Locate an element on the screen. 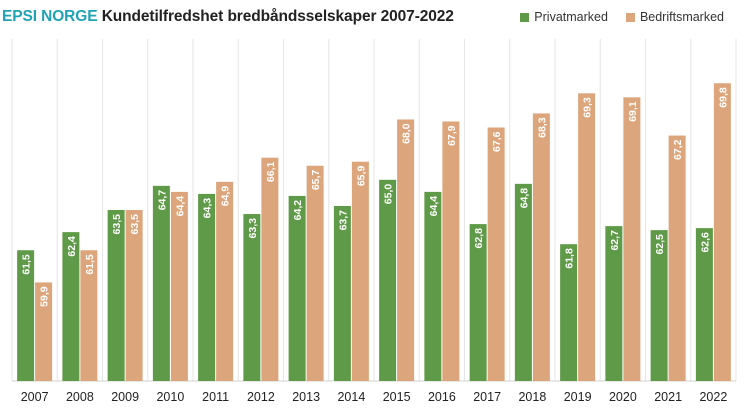 The width and height of the screenshot is (746, 419). x-tick-2017: 2017 is located at coordinates (487, 397).